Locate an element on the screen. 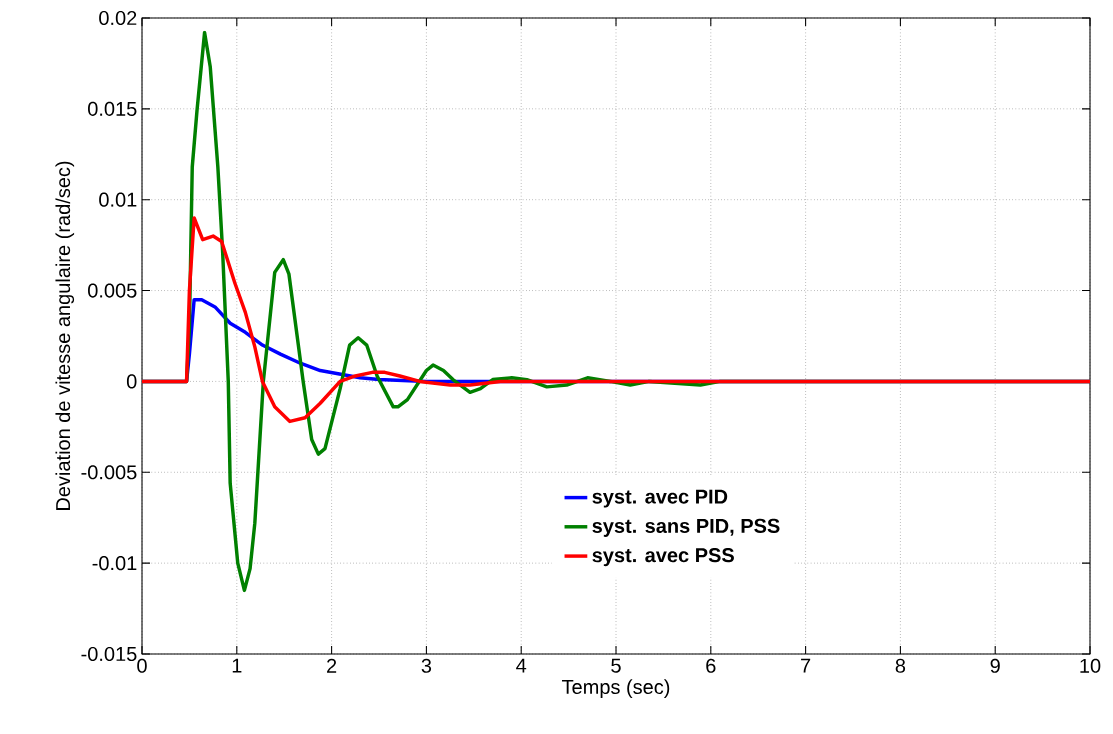 This screenshot has width=1113, height=734. y-tick-label: -0.015 is located at coordinates (109, 654).